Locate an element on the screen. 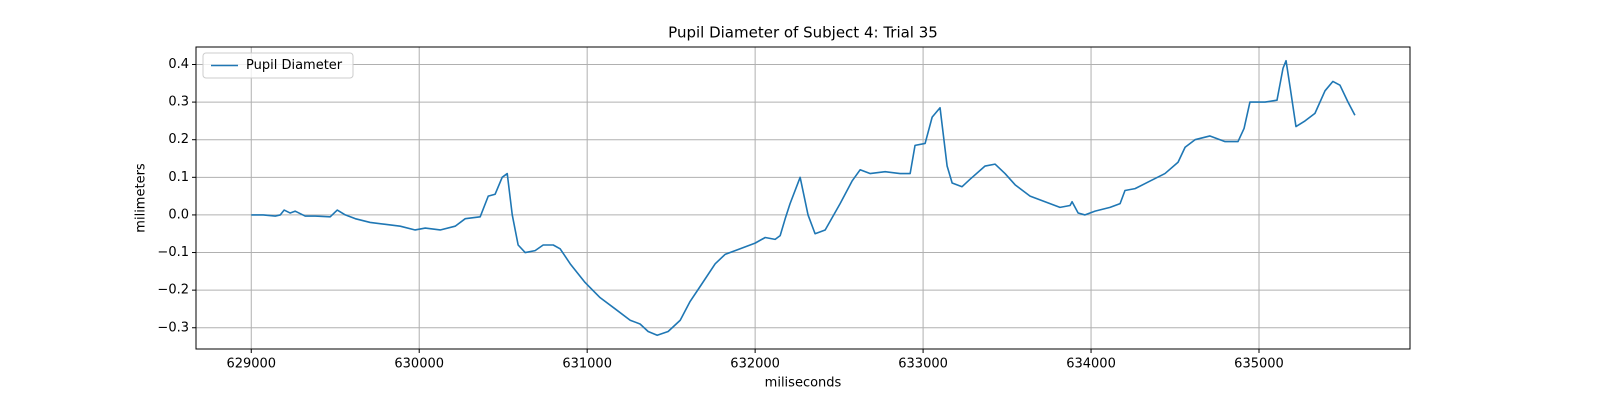  y-axis-label: milimeters is located at coordinates (141, 198).